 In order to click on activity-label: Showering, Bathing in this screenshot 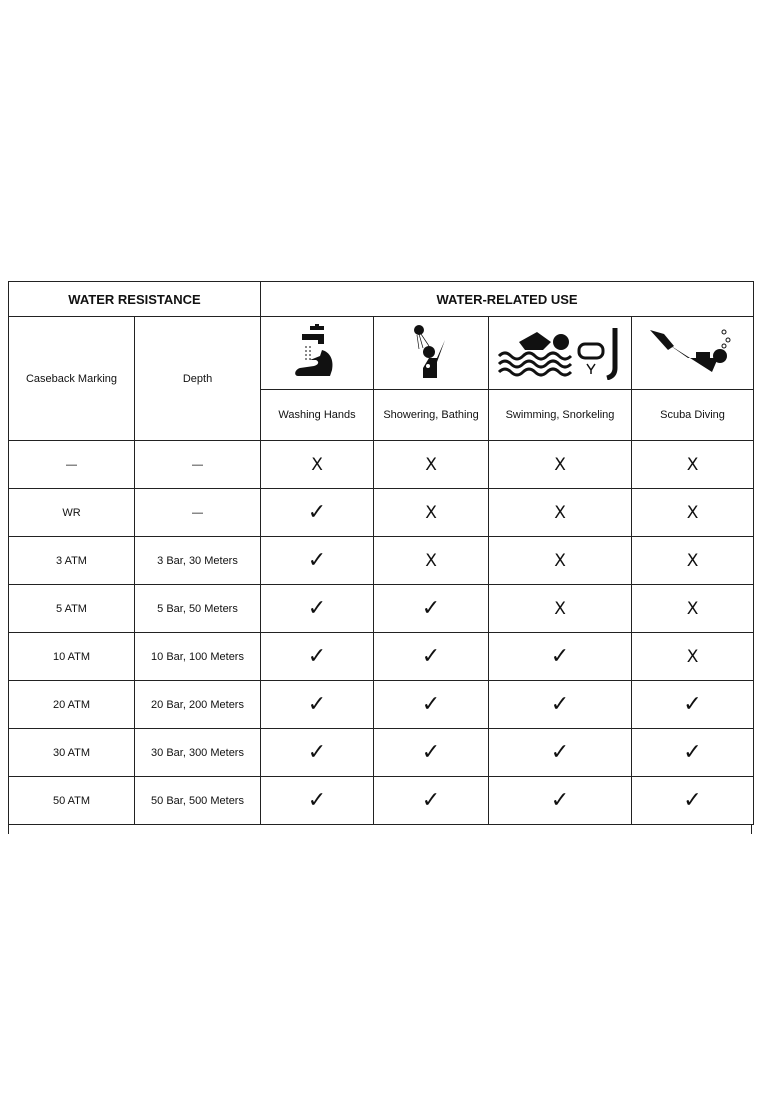, I will do `click(431, 415)`.